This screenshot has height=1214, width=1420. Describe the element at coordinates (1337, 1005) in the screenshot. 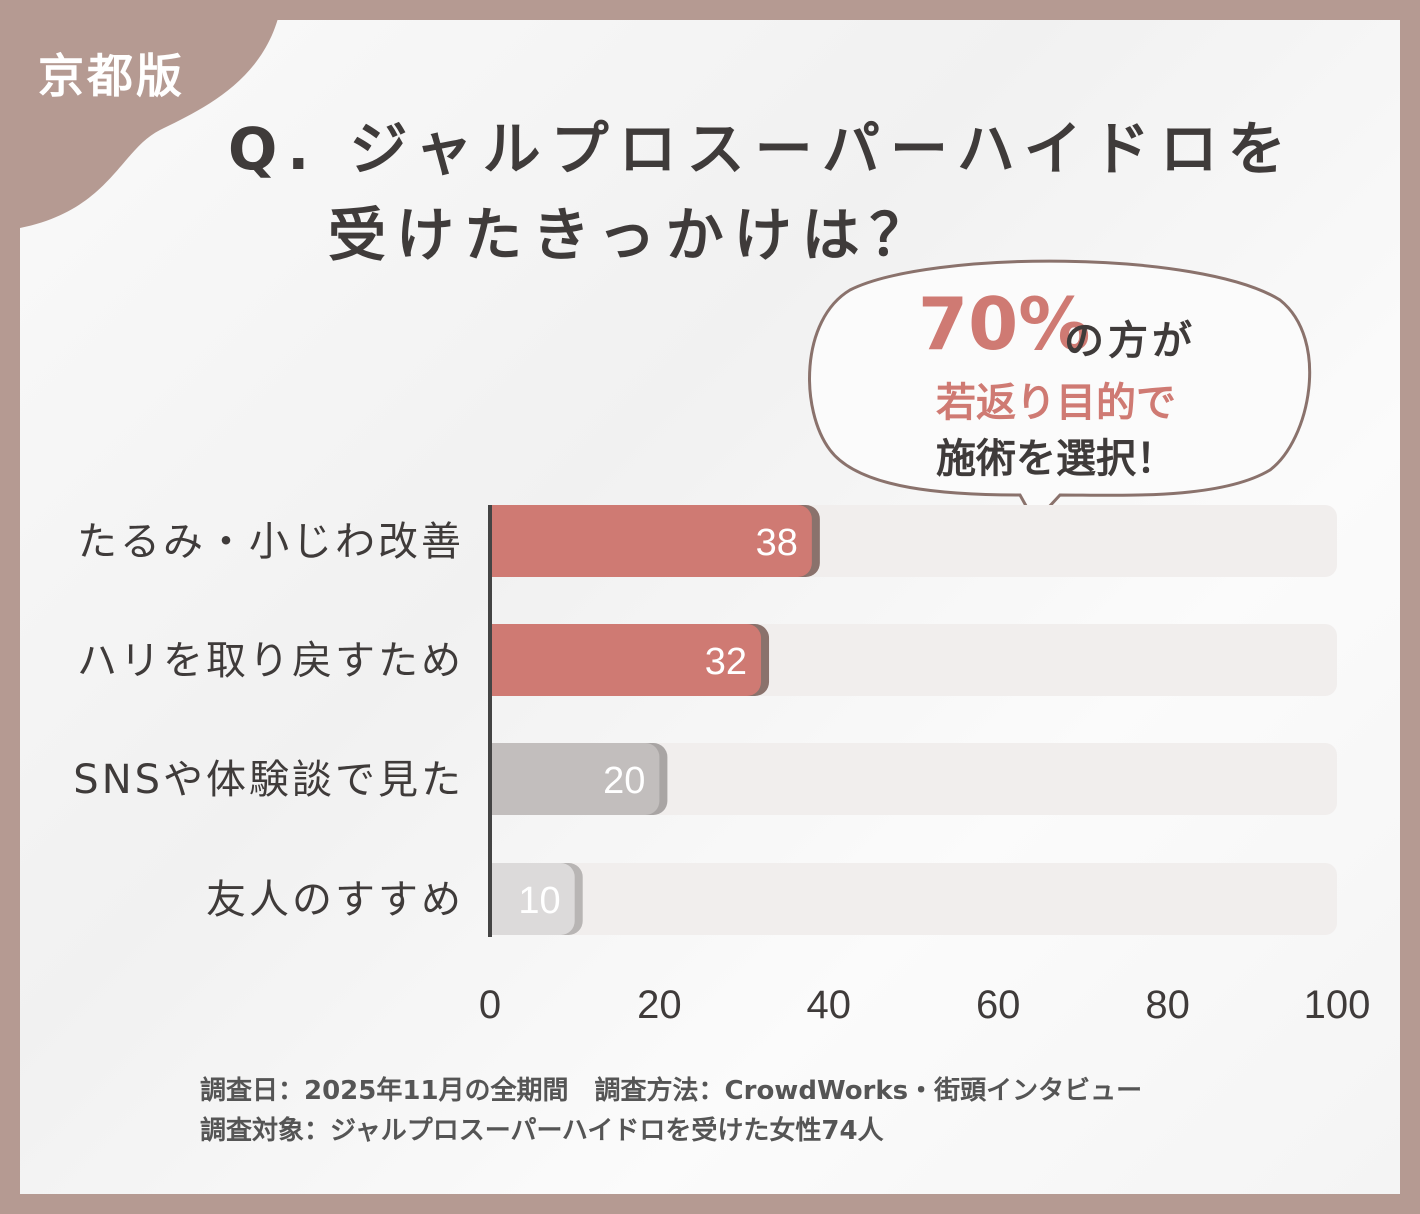

I see `x-tick-label: 100` at that location.